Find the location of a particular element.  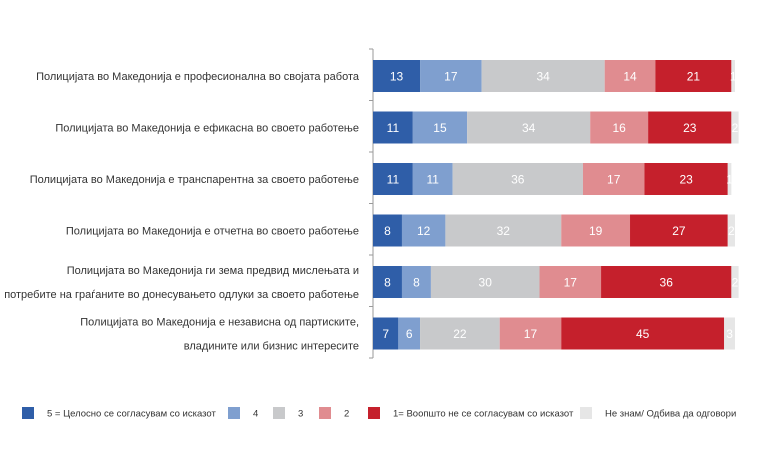

data-label: 21 is located at coordinates (694, 77).